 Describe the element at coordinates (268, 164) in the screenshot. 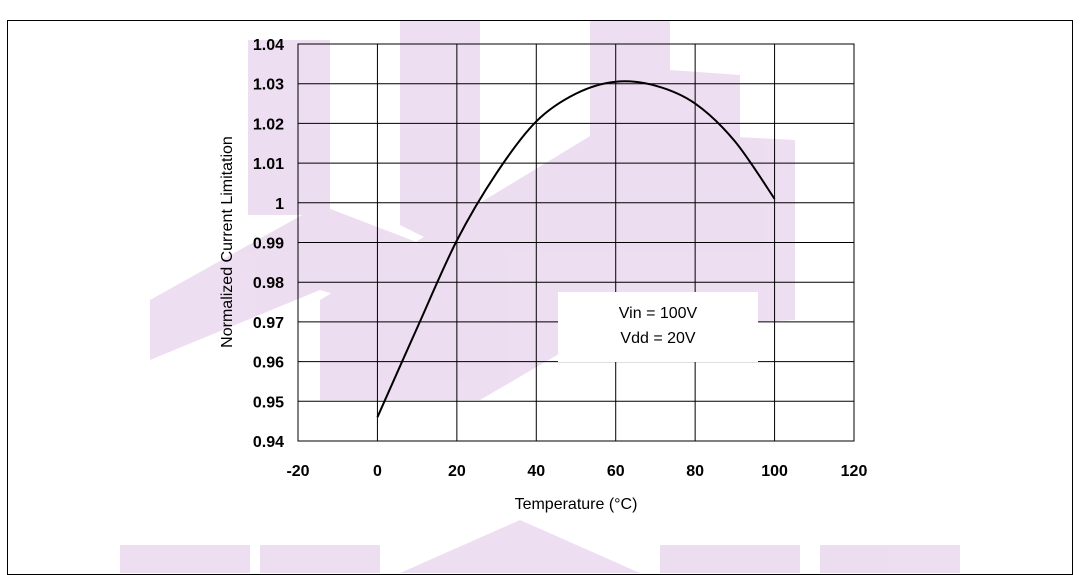

I see `y-tick-label: 1.01` at that location.